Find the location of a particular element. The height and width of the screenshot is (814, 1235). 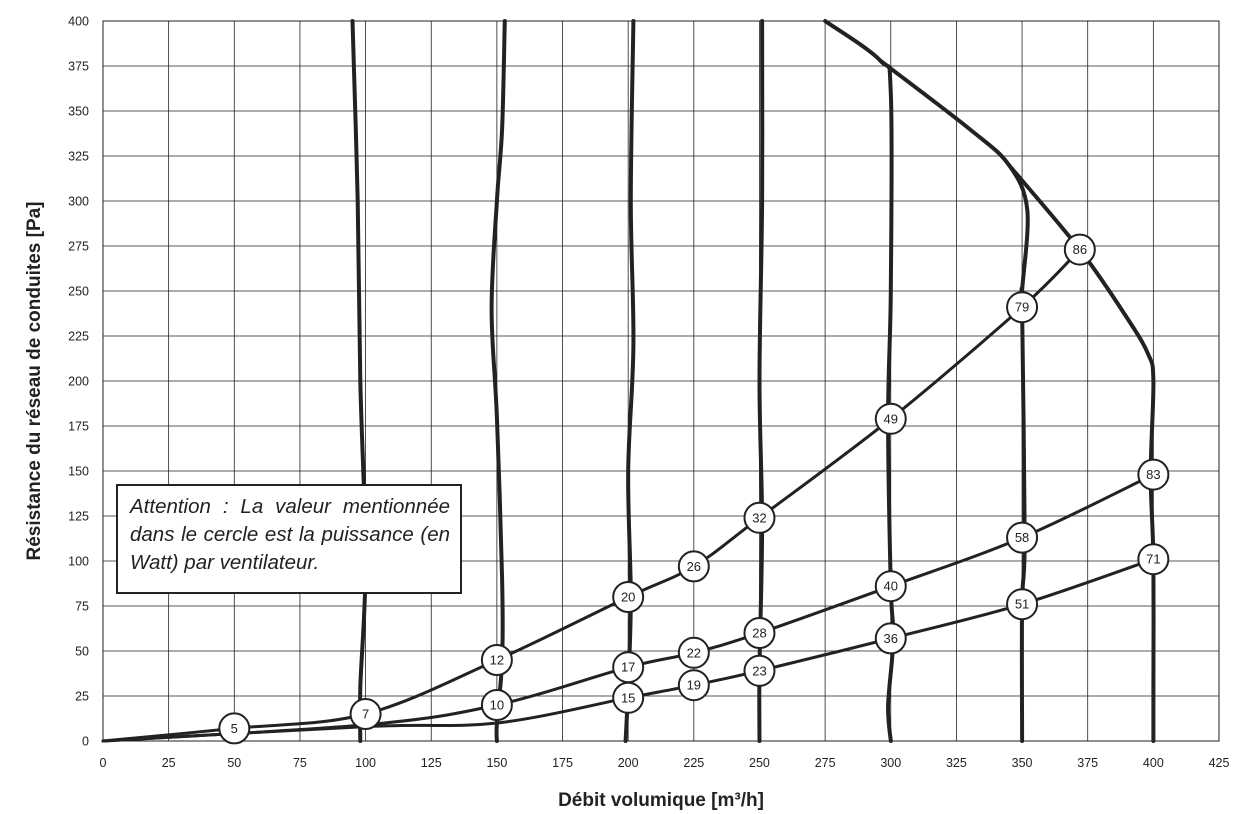

power-marker-label: 32 is located at coordinates (759, 517).